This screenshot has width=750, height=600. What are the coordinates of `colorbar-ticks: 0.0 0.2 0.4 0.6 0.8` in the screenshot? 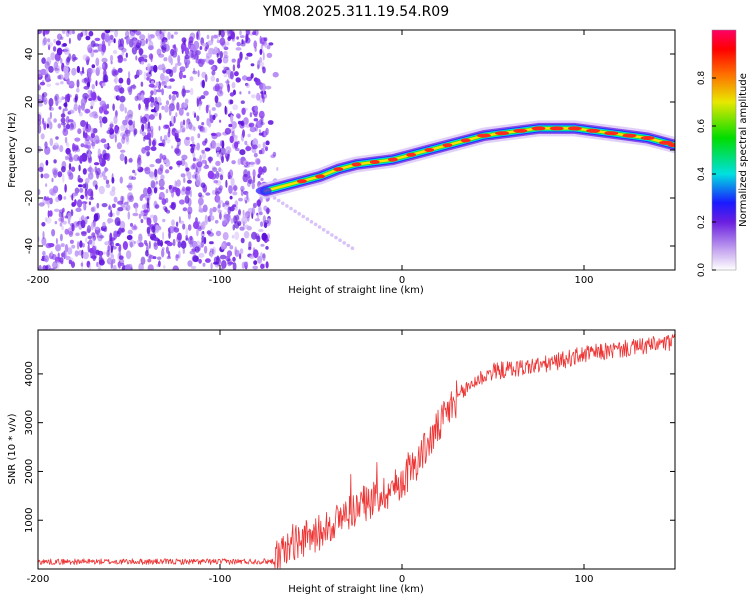 It's located at (706, 174).